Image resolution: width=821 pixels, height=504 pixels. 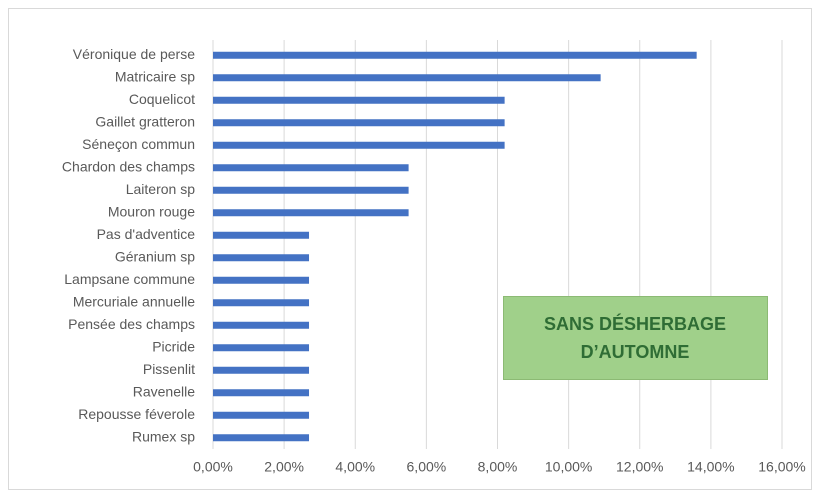 What do you see at coordinates (213, 467) in the screenshot?
I see `x-tick-label: 0,00%` at bounding box center [213, 467].